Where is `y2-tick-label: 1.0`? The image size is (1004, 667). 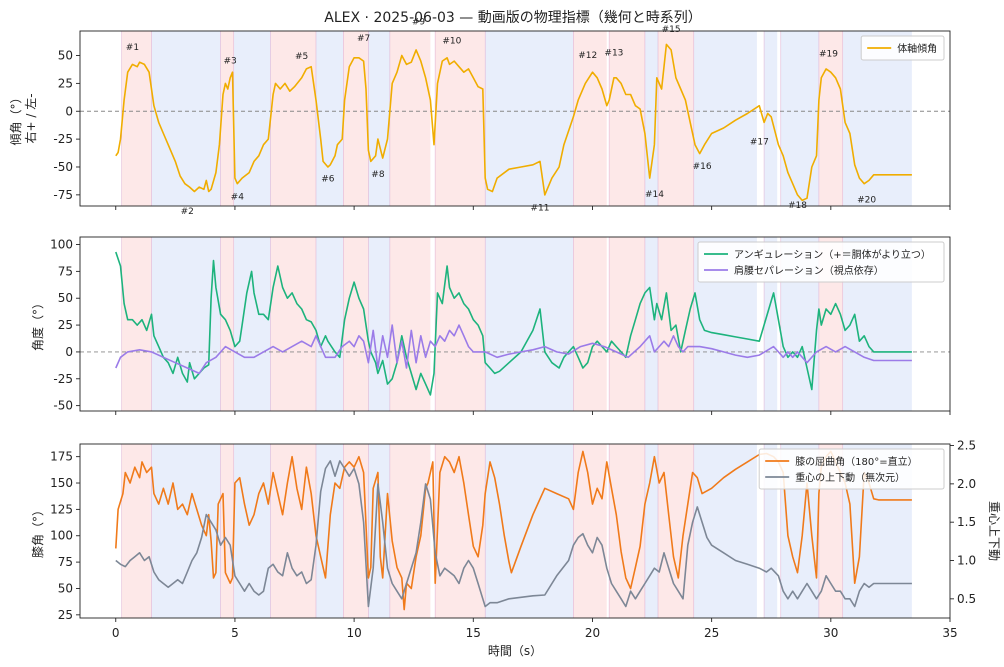
y2-tick-label: 1.0 is located at coordinates (966, 561).